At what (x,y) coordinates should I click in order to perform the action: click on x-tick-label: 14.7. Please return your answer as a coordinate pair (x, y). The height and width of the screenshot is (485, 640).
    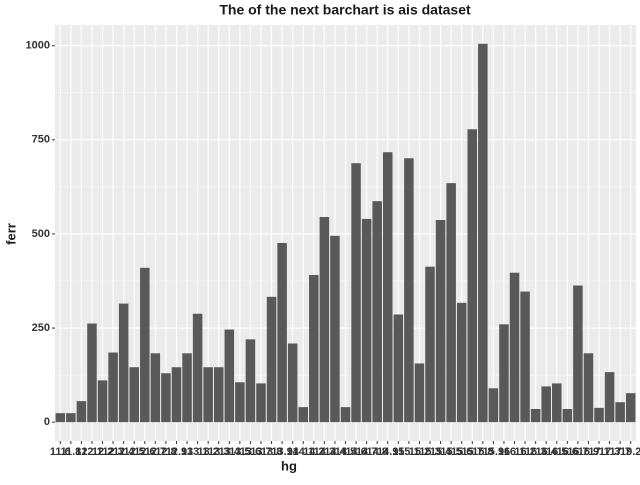
    Looking at the image, I should click on (366, 452).